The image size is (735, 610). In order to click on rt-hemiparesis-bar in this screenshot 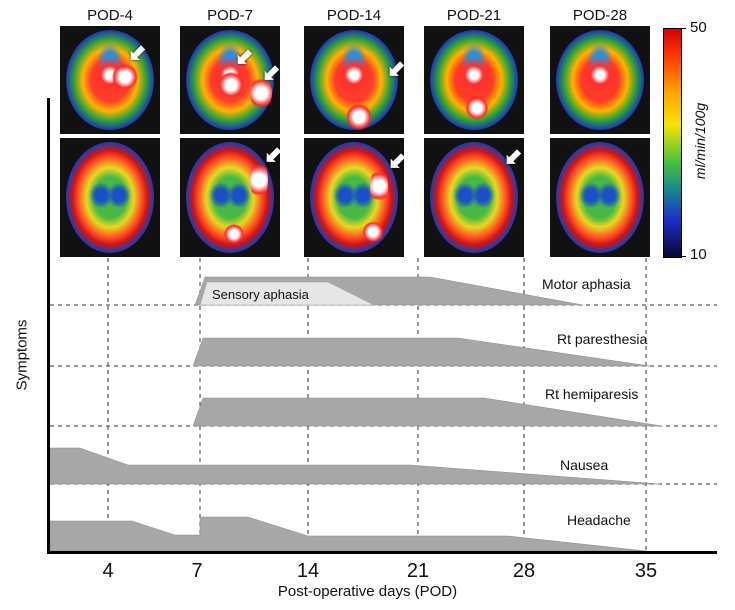, I will do `click(427, 412)`.